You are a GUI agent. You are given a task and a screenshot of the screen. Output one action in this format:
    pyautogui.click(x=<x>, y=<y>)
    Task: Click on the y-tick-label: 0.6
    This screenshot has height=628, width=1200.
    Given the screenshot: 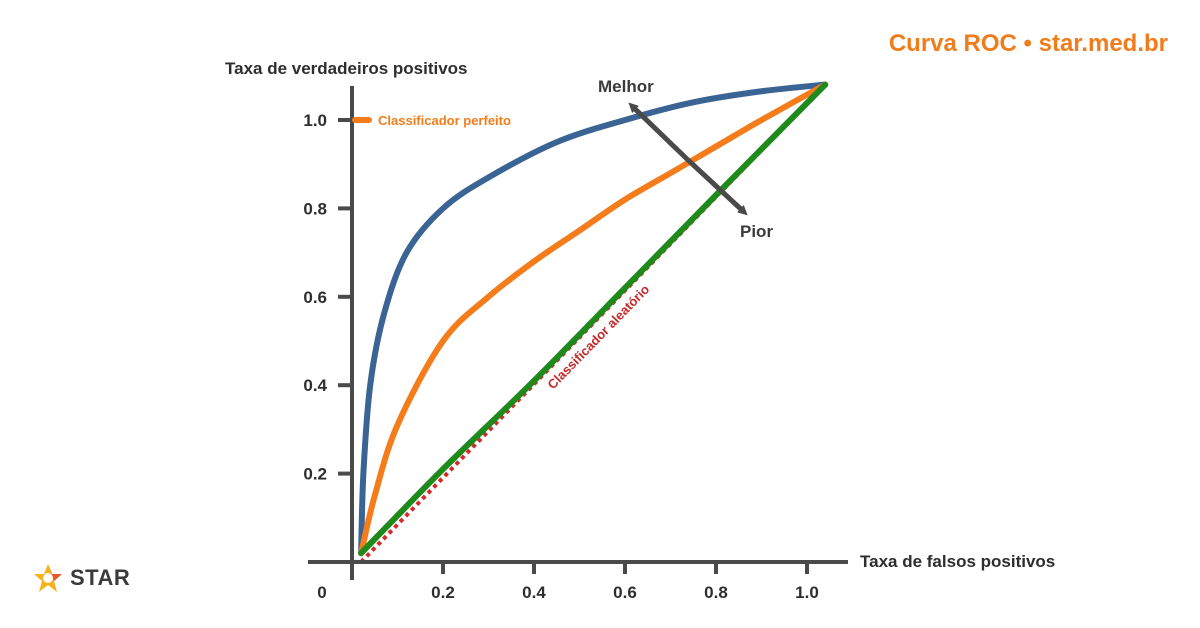 What is the action you would take?
    pyautogui.click(x=315, y=297)
    